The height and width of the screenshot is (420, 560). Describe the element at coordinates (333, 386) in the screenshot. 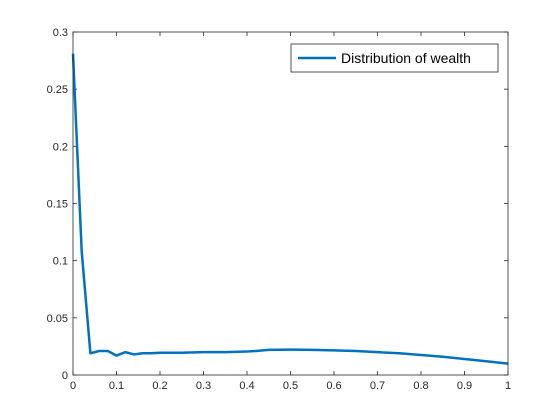

I see `x-tick-label: 0.6` at that location.